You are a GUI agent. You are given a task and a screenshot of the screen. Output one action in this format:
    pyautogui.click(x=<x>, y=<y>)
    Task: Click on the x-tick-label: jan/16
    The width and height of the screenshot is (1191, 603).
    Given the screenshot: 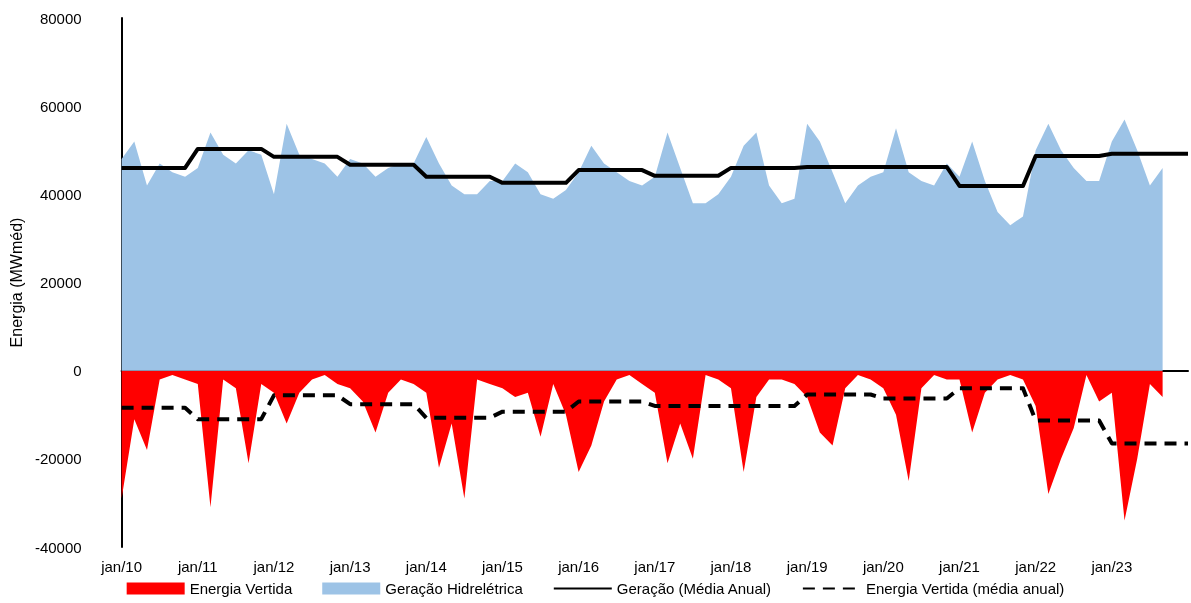 What is the action you would take?
    pyautogui.click(x=578, y=566)
    